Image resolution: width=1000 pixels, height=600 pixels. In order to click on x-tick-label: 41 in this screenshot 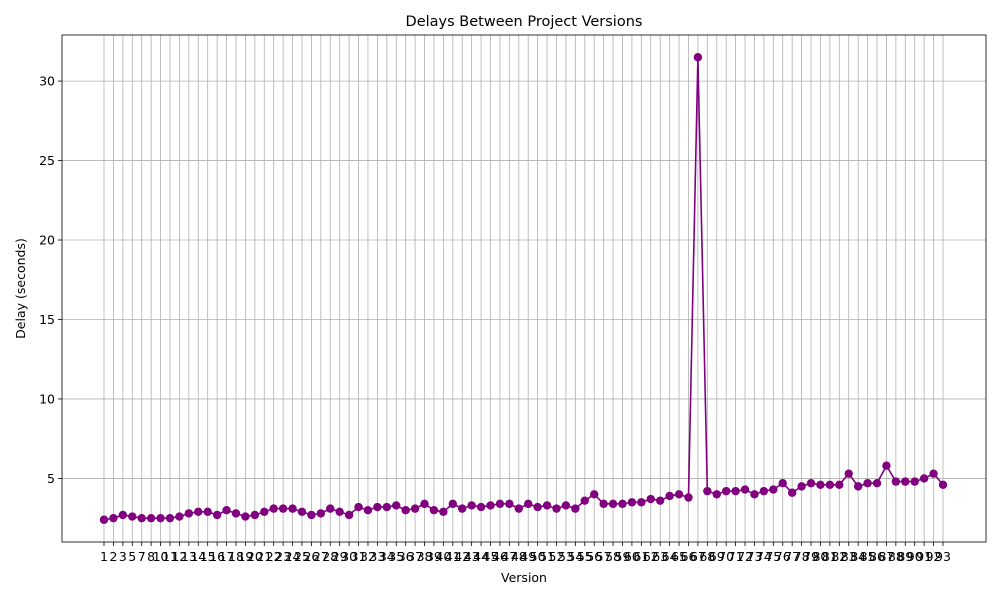, I will do `click(453, 556)`.